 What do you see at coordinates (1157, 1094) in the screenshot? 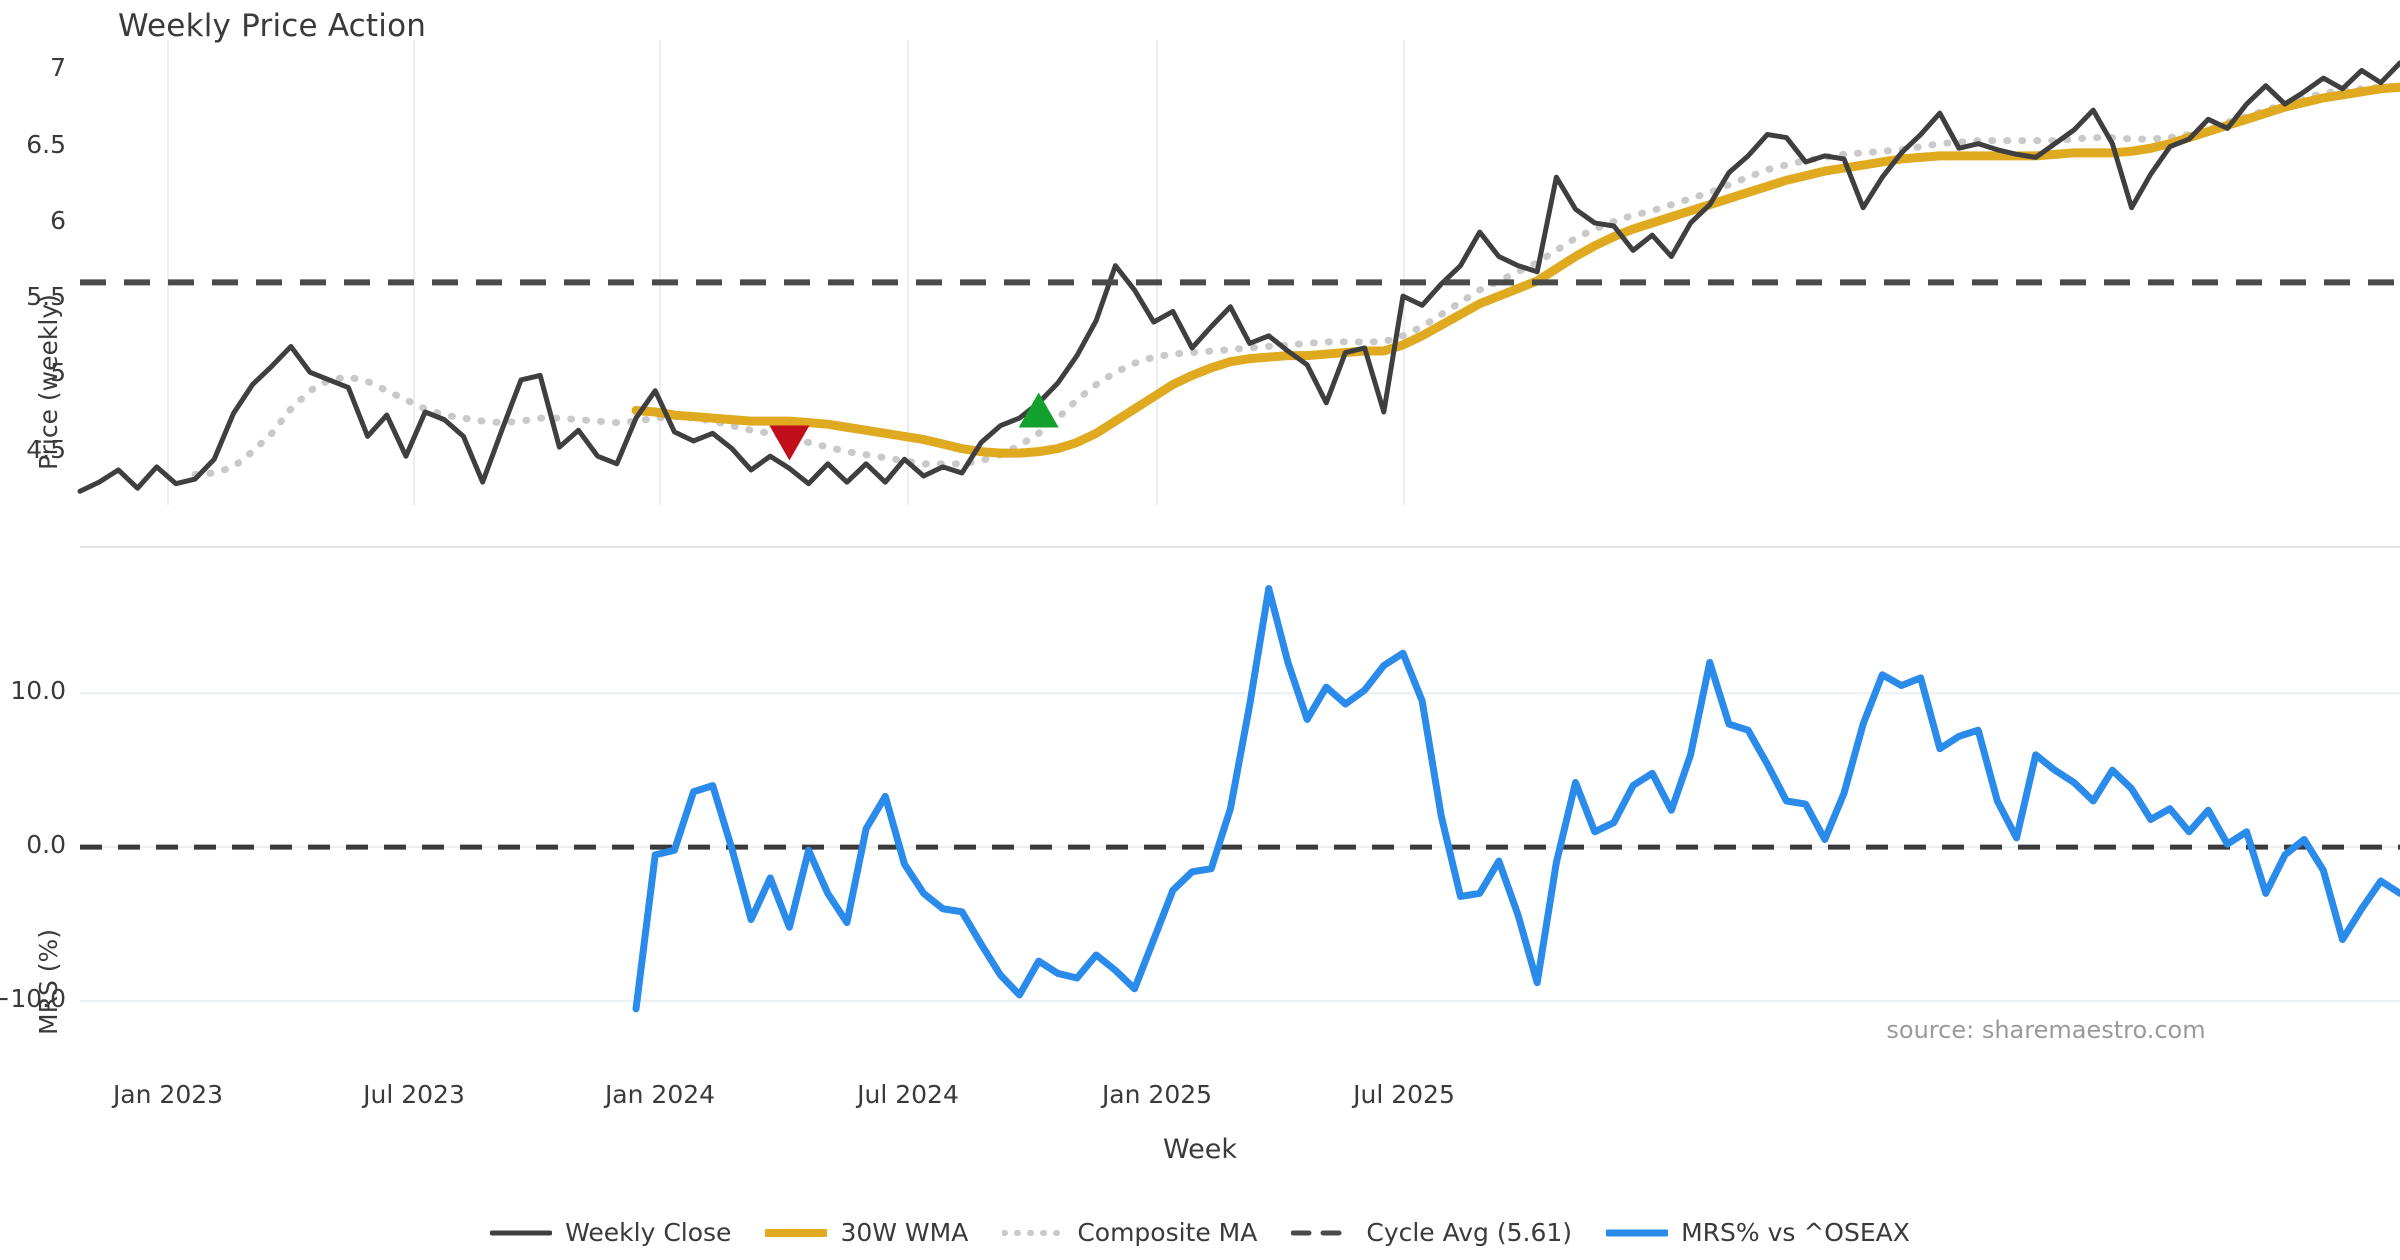
I see `x-tick: Jan 2025` at bounding box center [1157, 1094].